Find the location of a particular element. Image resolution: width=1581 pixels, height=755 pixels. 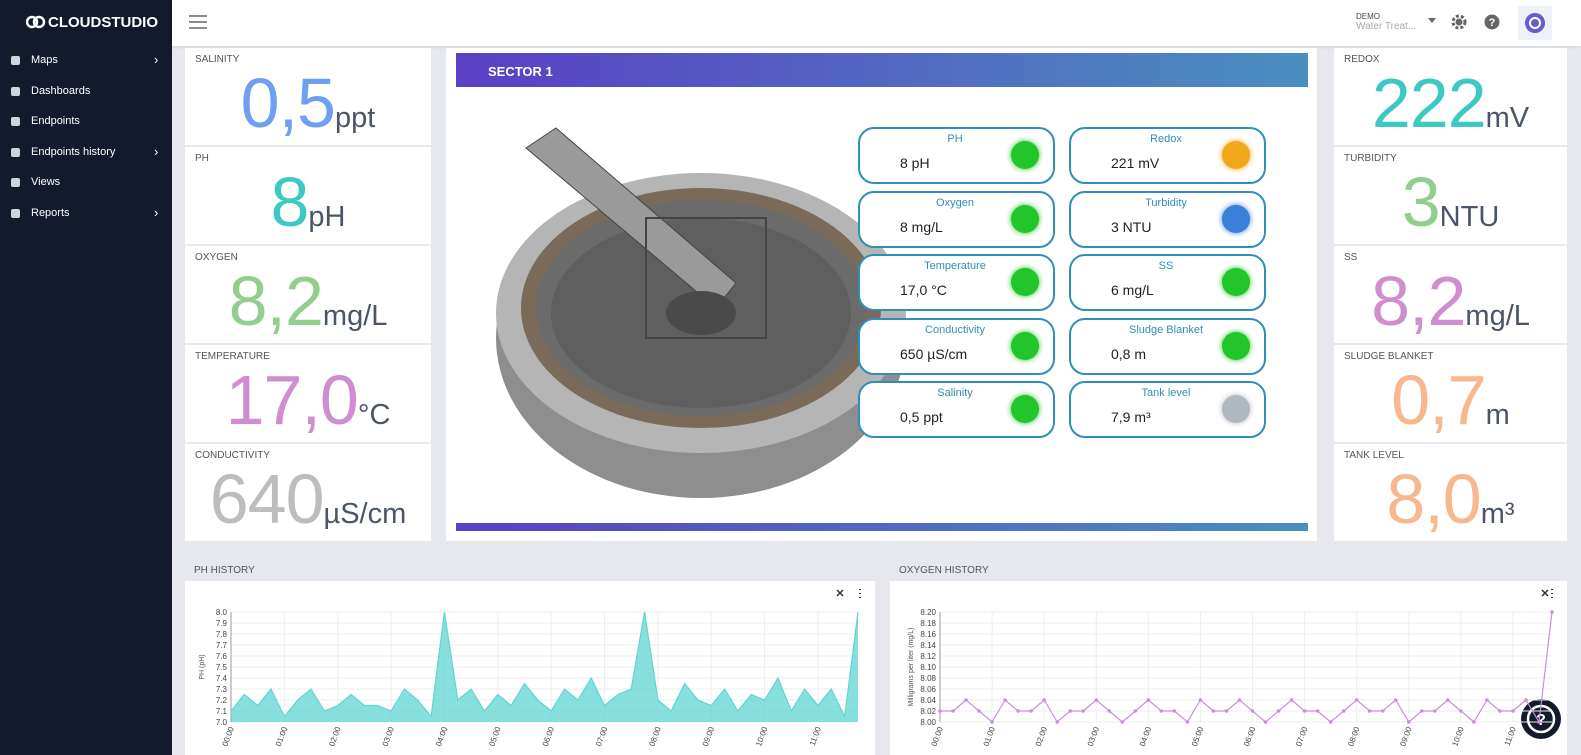

widget-unit: µS/cm is located at coordinates (365, 514).